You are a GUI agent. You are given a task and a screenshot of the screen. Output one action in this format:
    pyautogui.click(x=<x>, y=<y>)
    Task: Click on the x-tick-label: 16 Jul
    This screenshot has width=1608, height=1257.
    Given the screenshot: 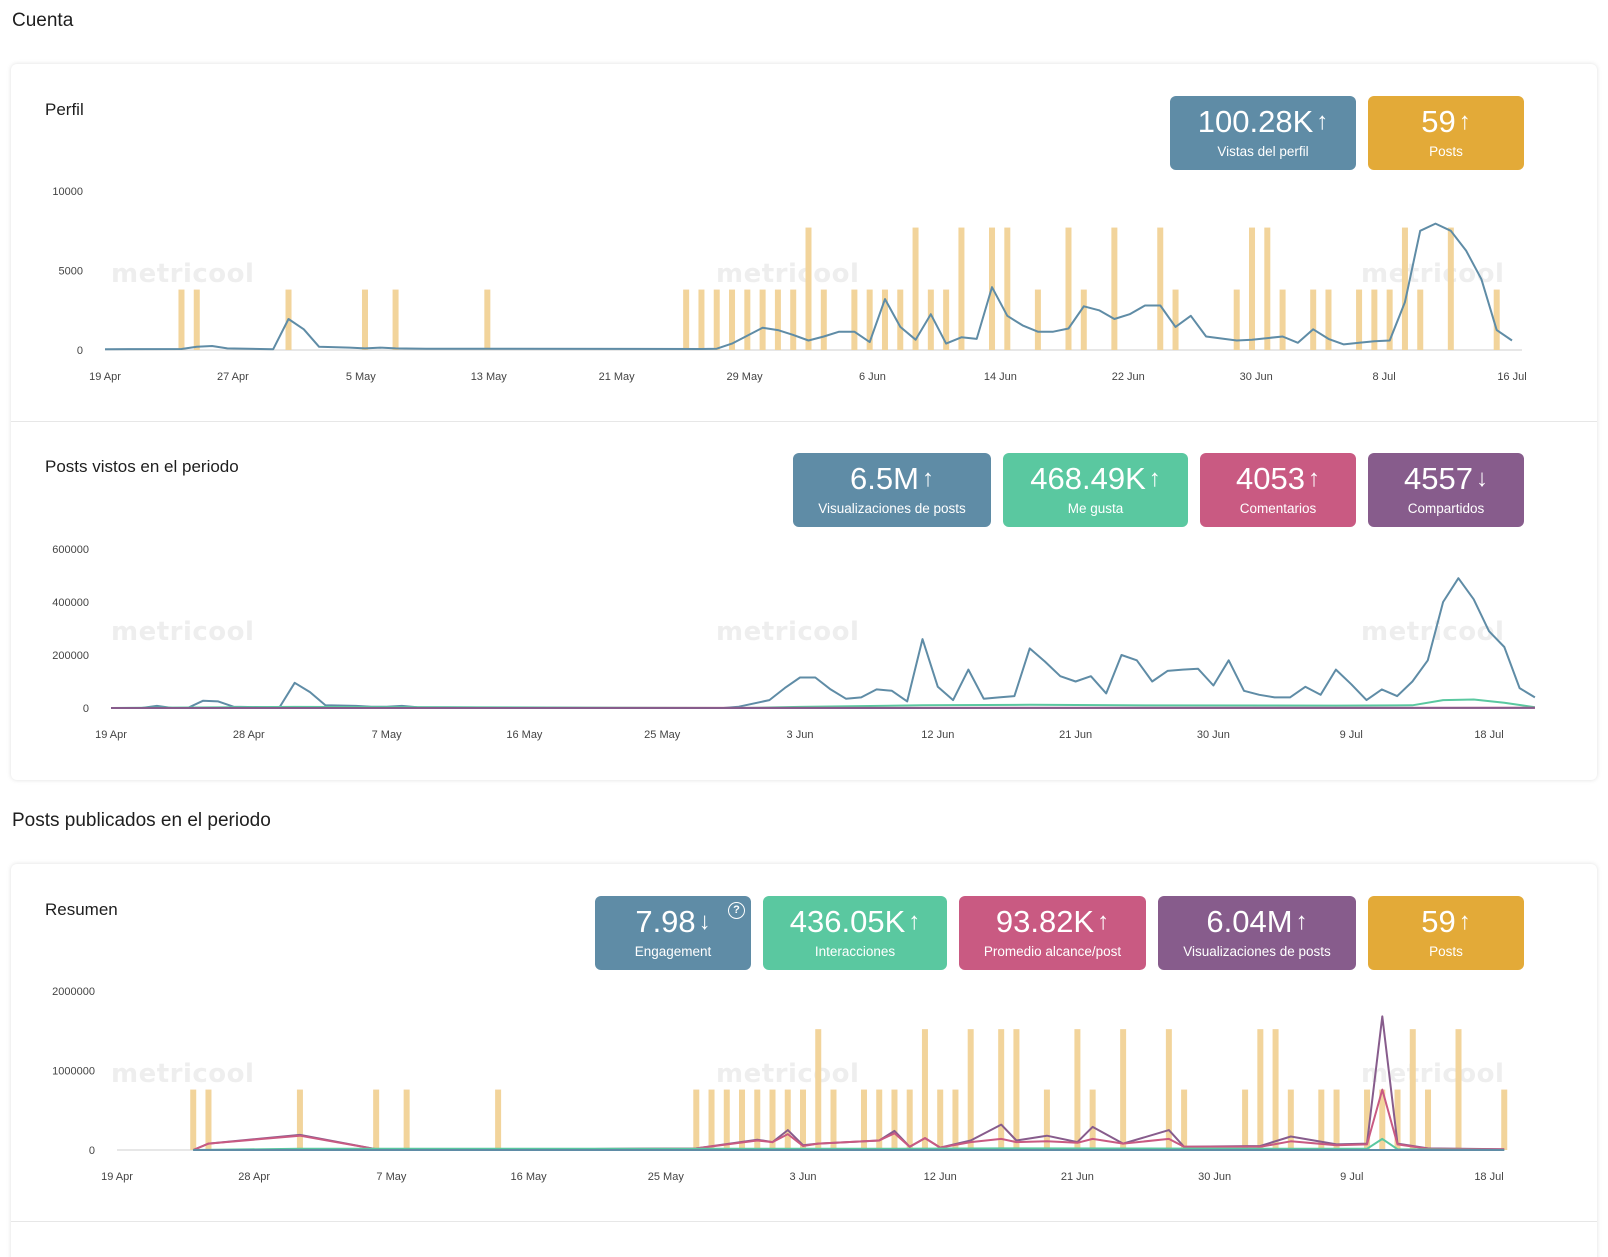 What is the action you would take?
    pyautogui.click(x=1511, y=377)
    